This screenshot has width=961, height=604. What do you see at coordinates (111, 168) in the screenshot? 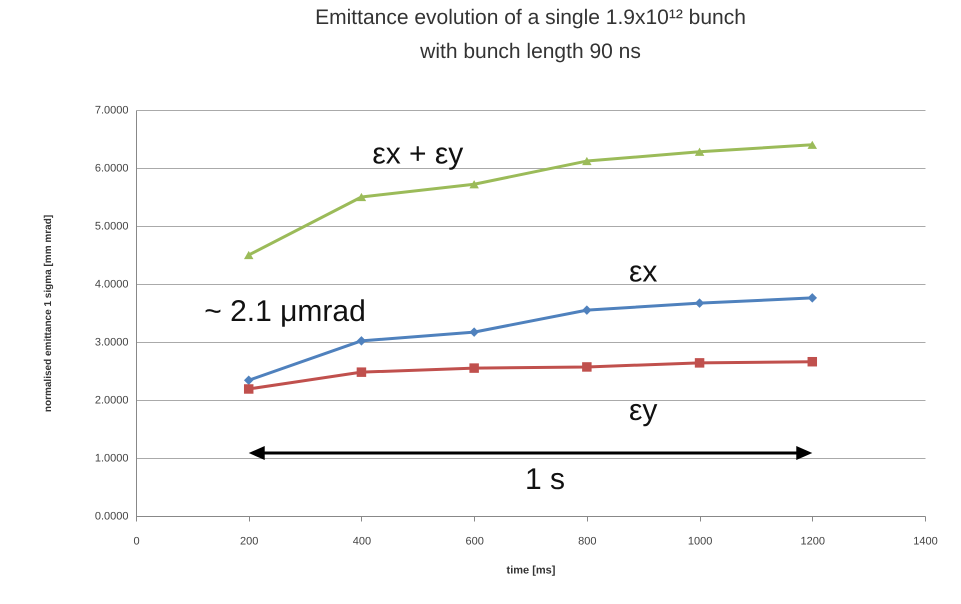
I see `y-tick-label: 6.0000` at bounding box center [111, 168].